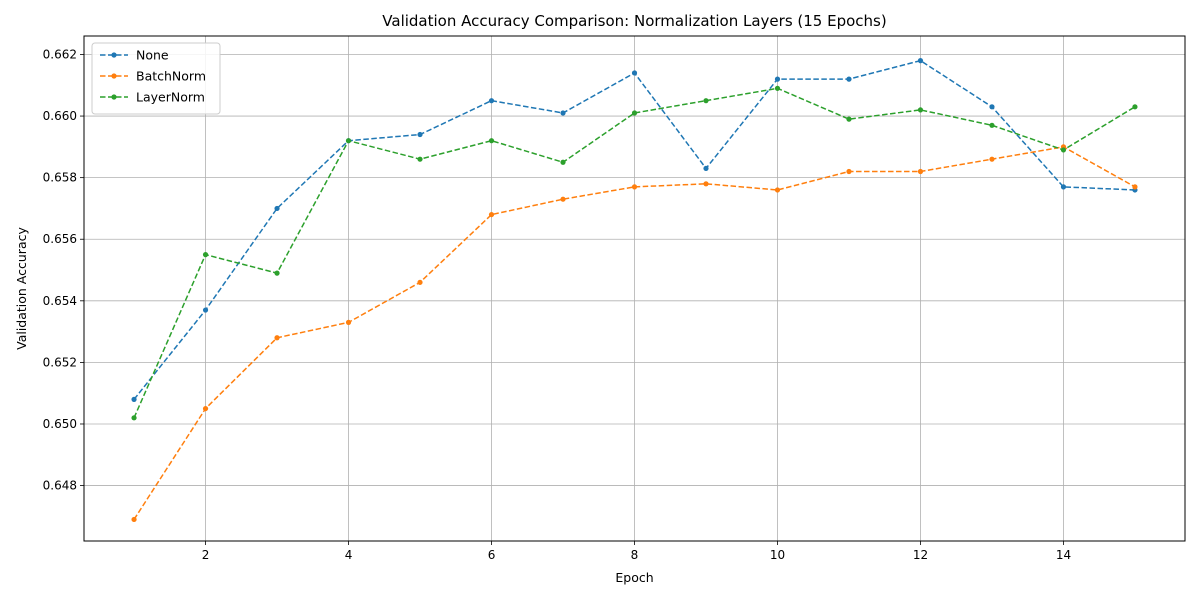  What do you see at coordinates (777, 555) in the screenshot?
I see `x-tick-label: 10` at bounding box center [777, 555].